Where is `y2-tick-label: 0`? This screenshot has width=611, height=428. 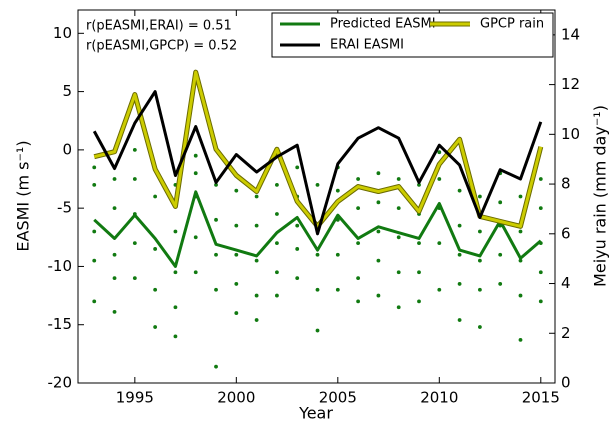
y2-tick-label: 0 is located at coordinates (566, 383).